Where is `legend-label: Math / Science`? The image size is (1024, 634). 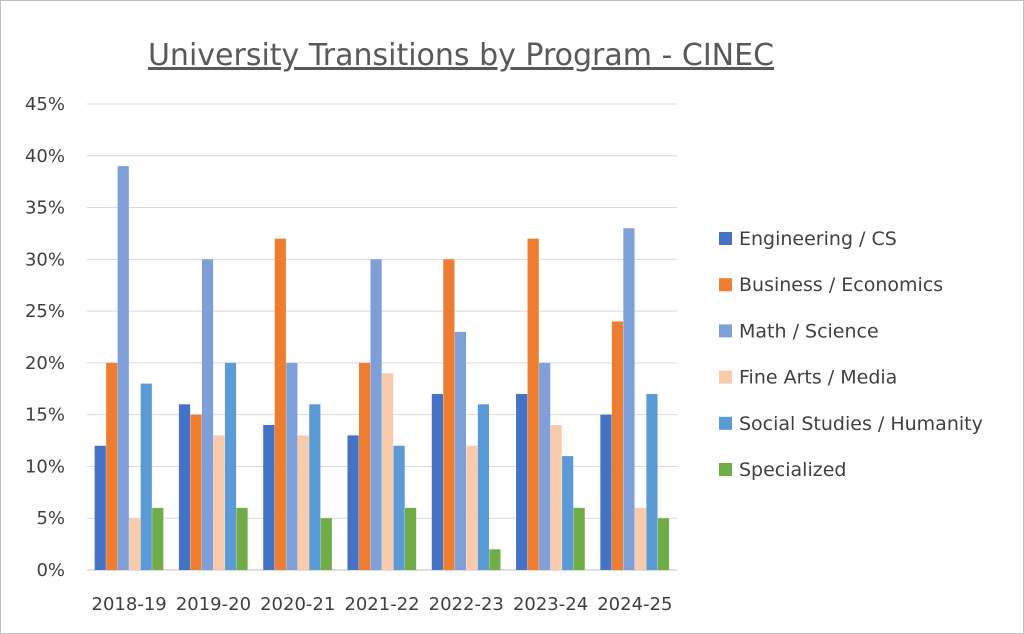 legend-label: Math / Science is located at coordinates (809, 331).